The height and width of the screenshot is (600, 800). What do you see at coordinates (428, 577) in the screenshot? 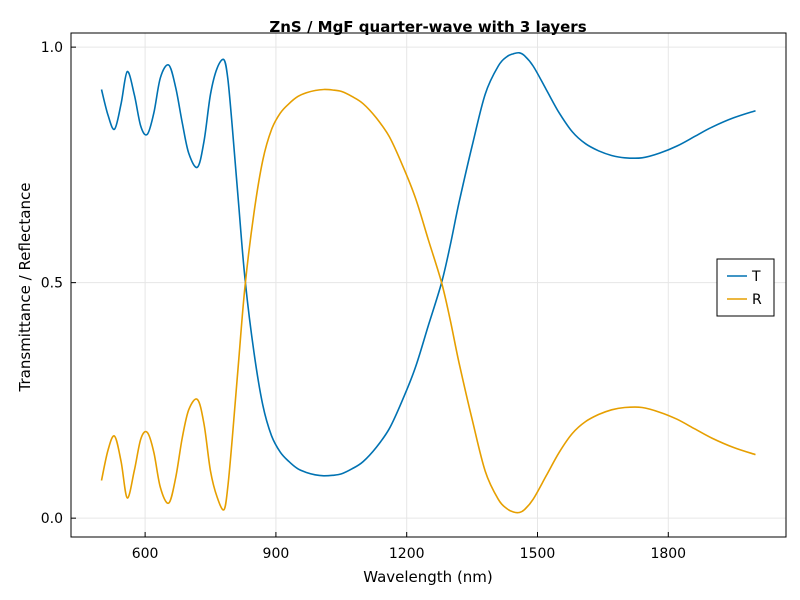
I see `x-axis-label: Wavelength (nm)` at bounding box center [428, 577].